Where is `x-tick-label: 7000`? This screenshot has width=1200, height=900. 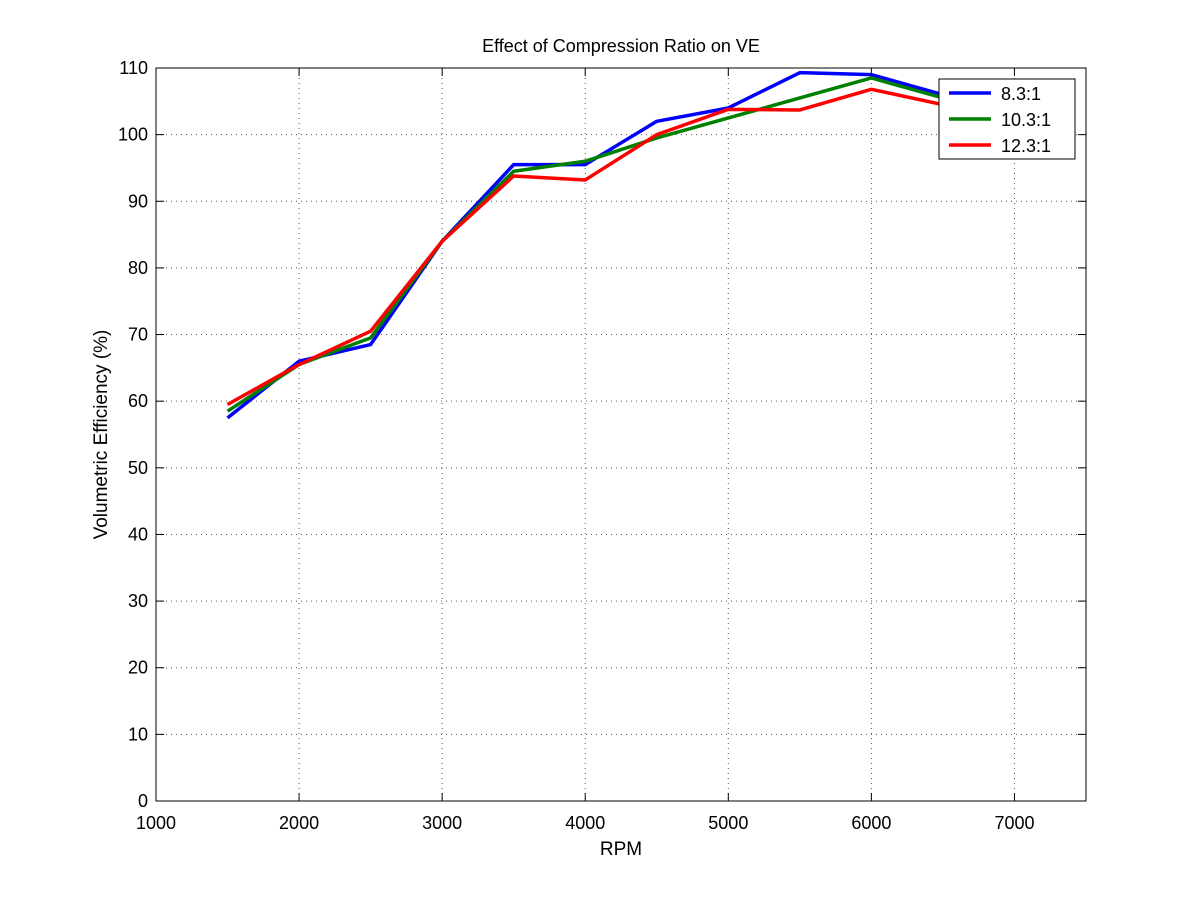
x-tick-label: 7000 is located at coordinates (1014, 823).